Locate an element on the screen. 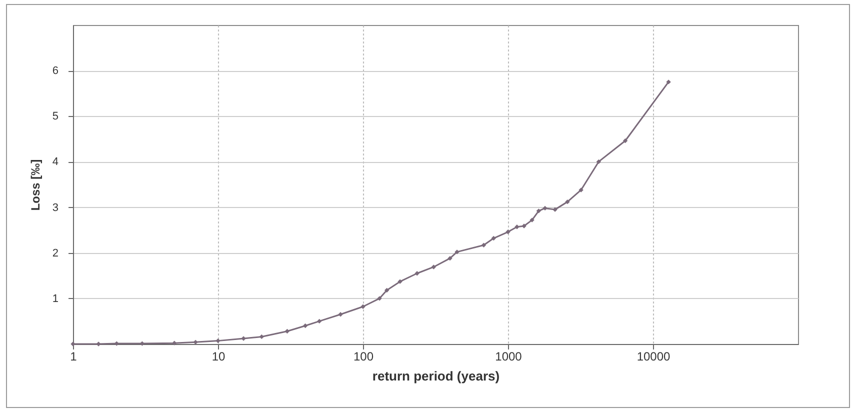 The height and width of the screenshot is (414, 860). x-axis-title: return period (years) is located at coordinates (436, 376).